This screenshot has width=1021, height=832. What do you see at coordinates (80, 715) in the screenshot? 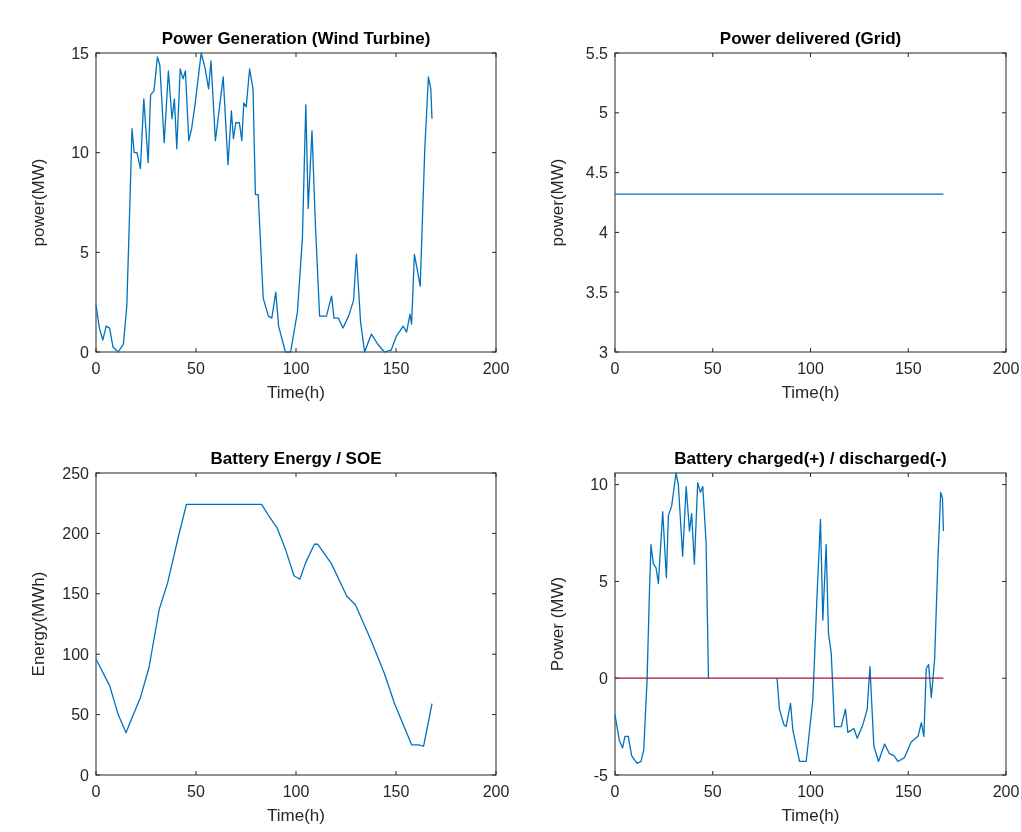
I see `y-tick-label: 50` at bounding box center [80, 715].